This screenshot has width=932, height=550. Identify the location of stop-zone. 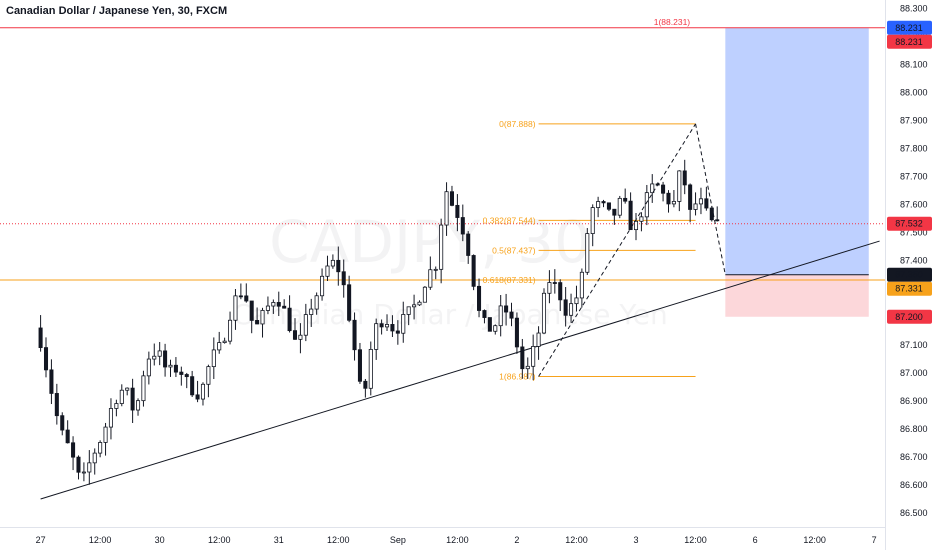
(797, 295).